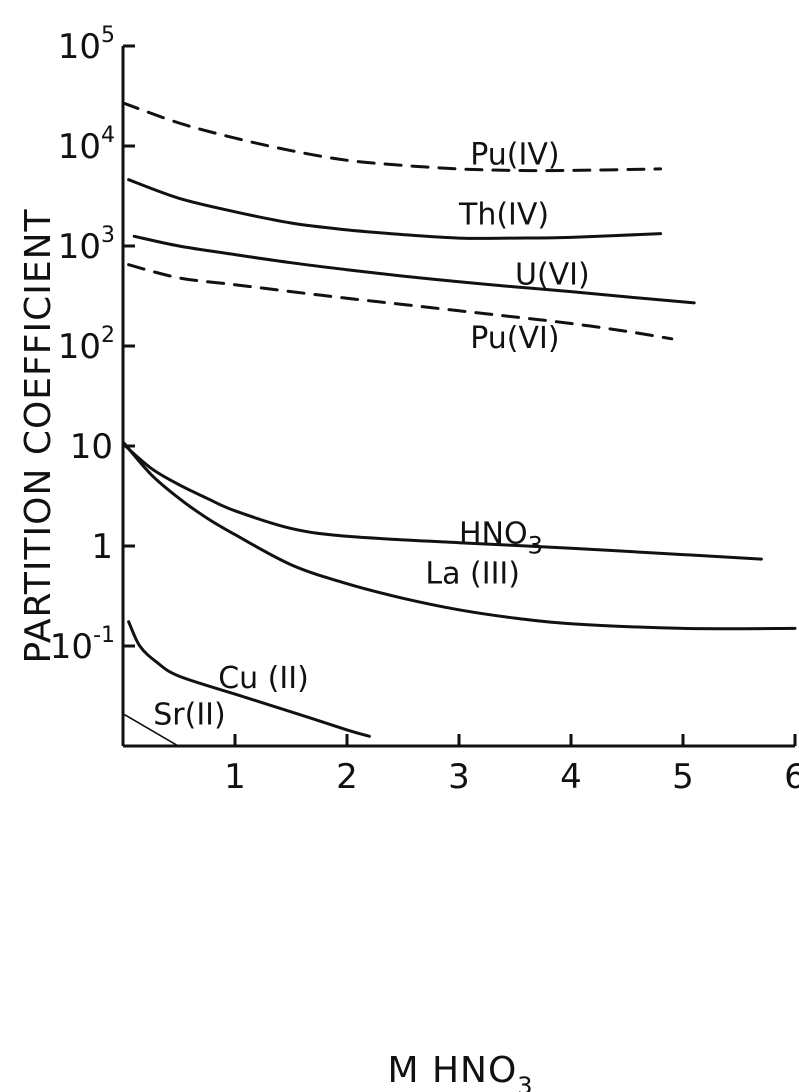  I want to click on series-line-cu-ii, so click(249, 679).